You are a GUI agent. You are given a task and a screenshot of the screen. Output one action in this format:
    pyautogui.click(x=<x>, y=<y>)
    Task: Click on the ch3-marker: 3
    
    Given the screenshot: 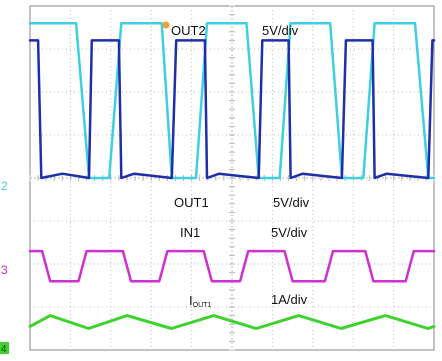 What is the action you would take?
    pyautogui.click(x=4, y=270)
    